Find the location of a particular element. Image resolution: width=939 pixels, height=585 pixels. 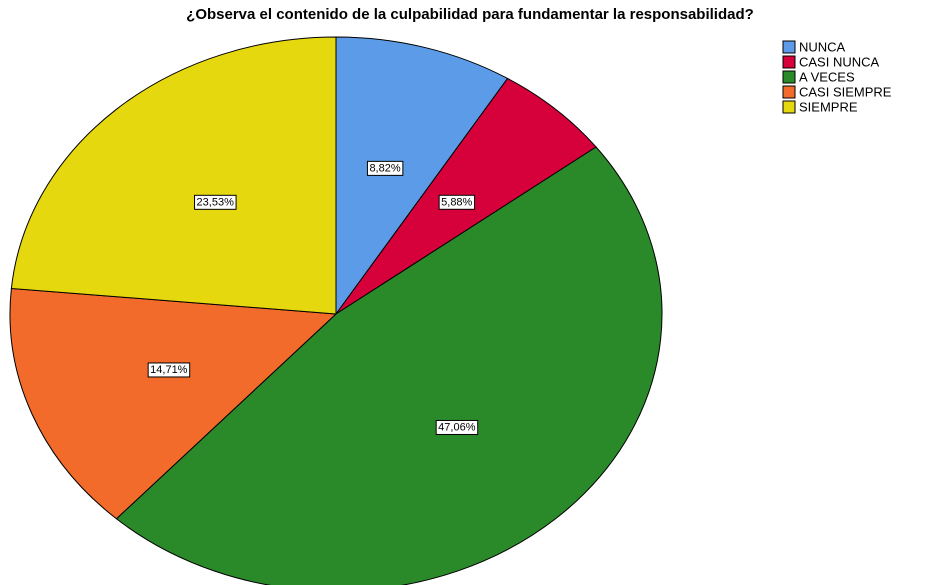

data-label-text: 5,88% is located at coordinates (456, 202).